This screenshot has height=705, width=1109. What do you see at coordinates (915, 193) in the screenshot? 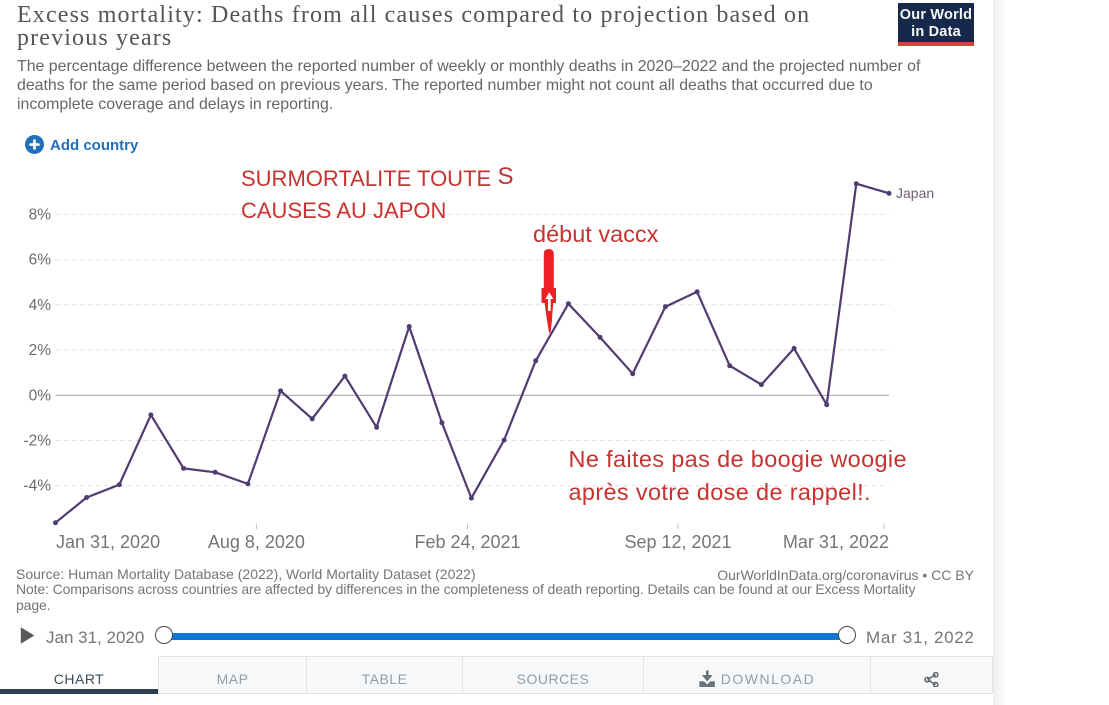
I see `svg-text: Japan` at bounding box center [915, 193].